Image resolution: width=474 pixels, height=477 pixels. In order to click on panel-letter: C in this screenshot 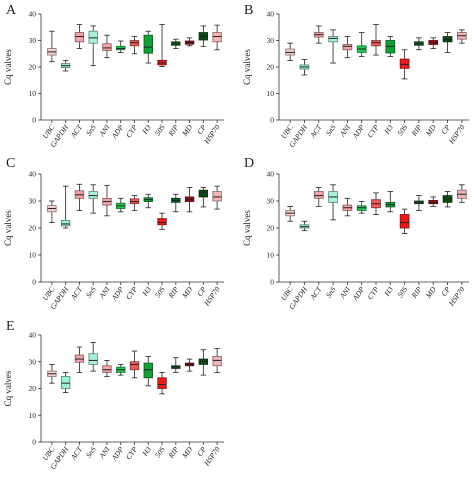, I will do `click(10, 163)`.